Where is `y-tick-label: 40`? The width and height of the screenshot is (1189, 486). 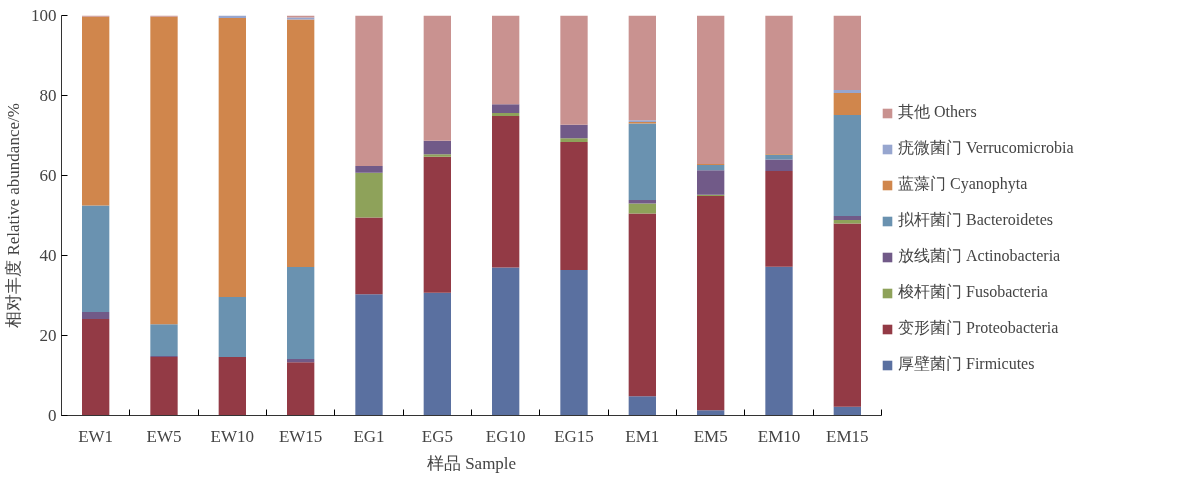
y-tick-label: 40 is located at coordinates (48, 255).